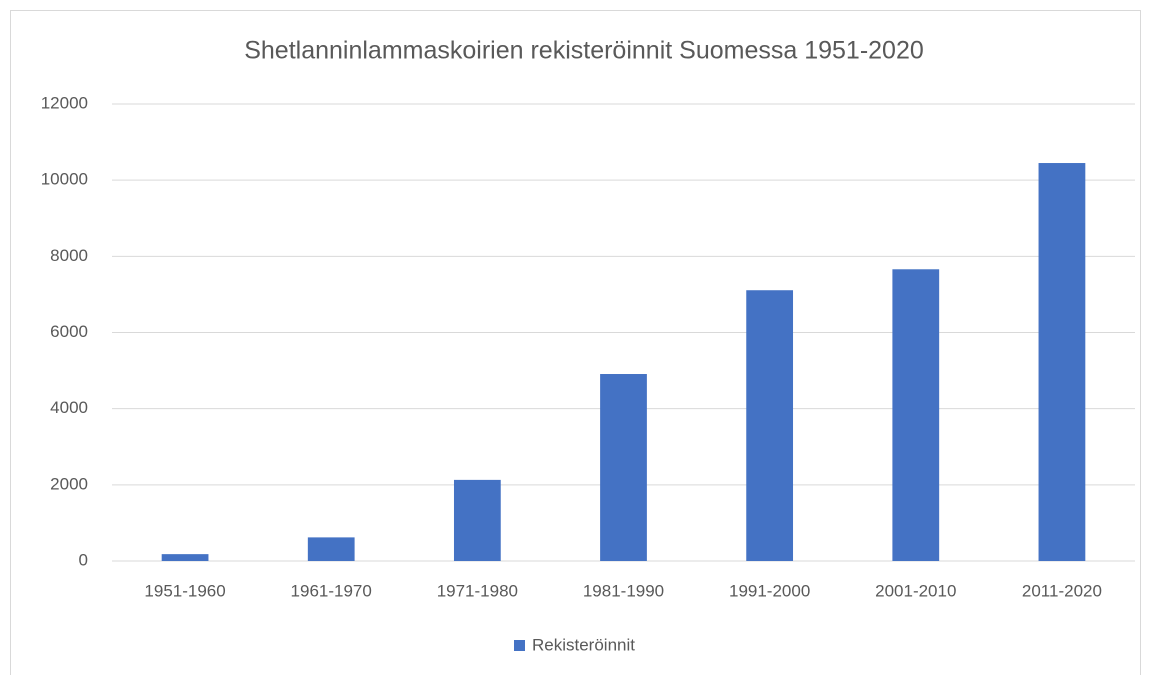 Image resolution: width=1151 pixels, height=675 pixels. What do you see at coordinates (477, 590) in the screenshot?
I see `x-tick-label: 1971-1980` at bounding box center [477, 590].